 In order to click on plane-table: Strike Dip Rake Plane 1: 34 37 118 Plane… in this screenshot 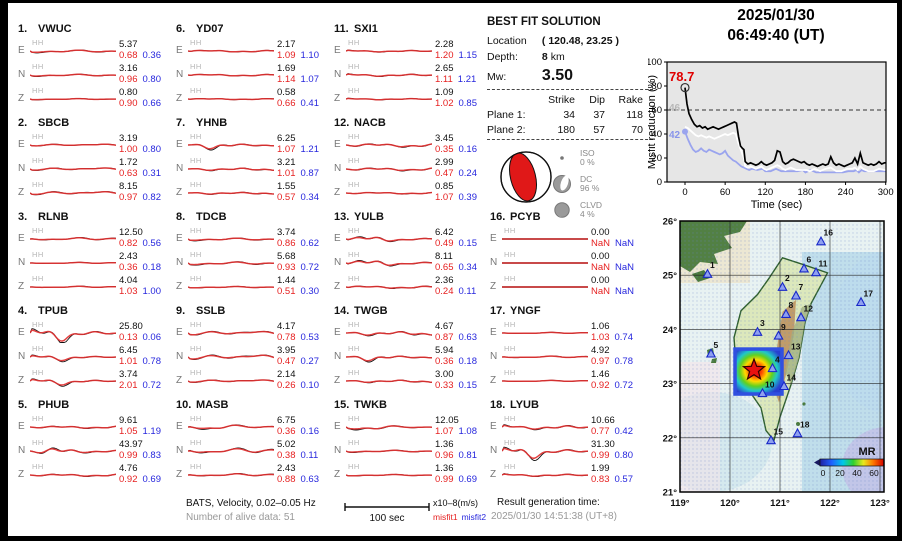, I will do `click(570, 114)`.